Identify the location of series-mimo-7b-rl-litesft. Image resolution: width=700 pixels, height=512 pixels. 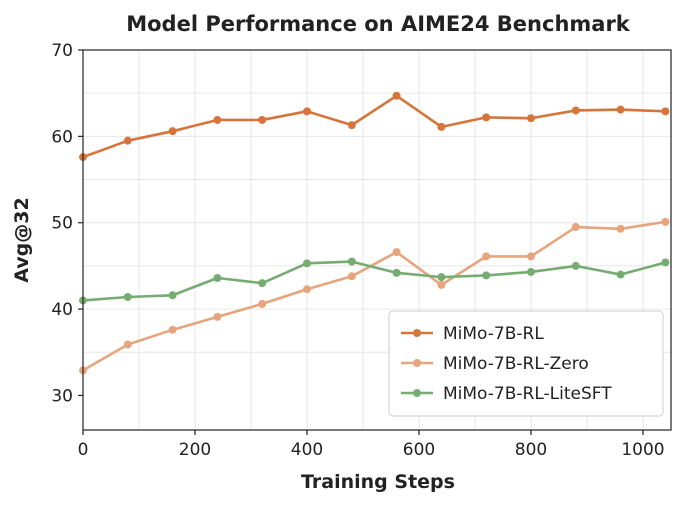
(374, 281).